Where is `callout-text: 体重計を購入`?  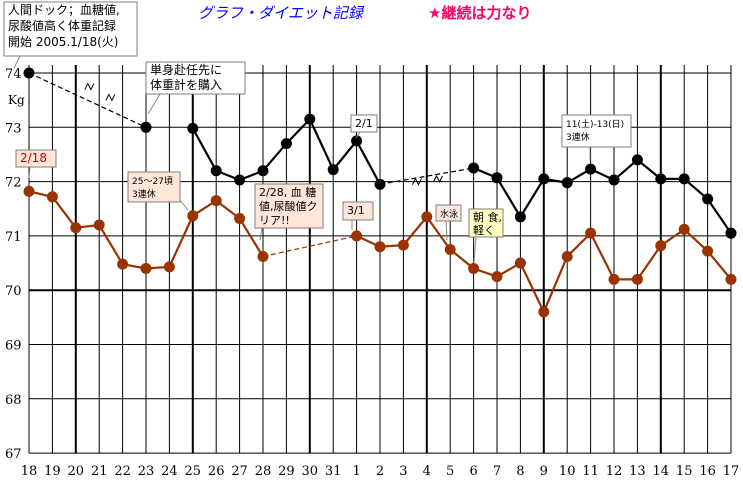 callout-text: 体重計を購入 is located at coordinates (186, 84).